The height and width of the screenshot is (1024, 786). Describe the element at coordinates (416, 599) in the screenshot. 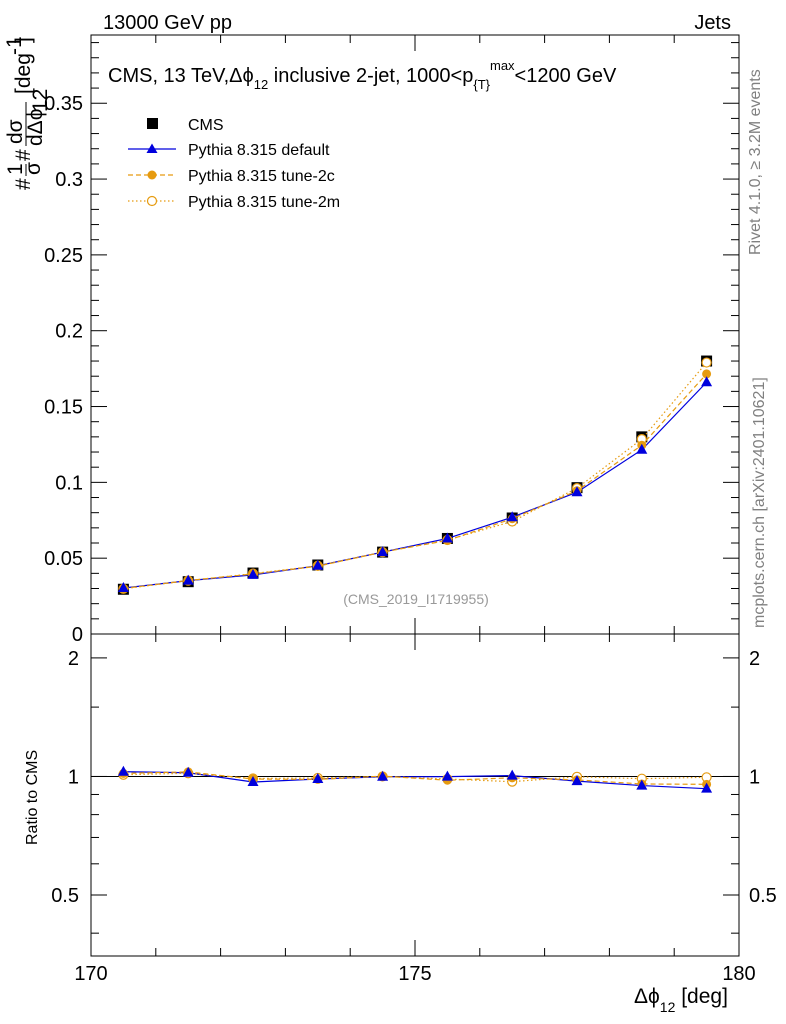

I see `reference-label: (CMS_2019_I1719955)` at that location.